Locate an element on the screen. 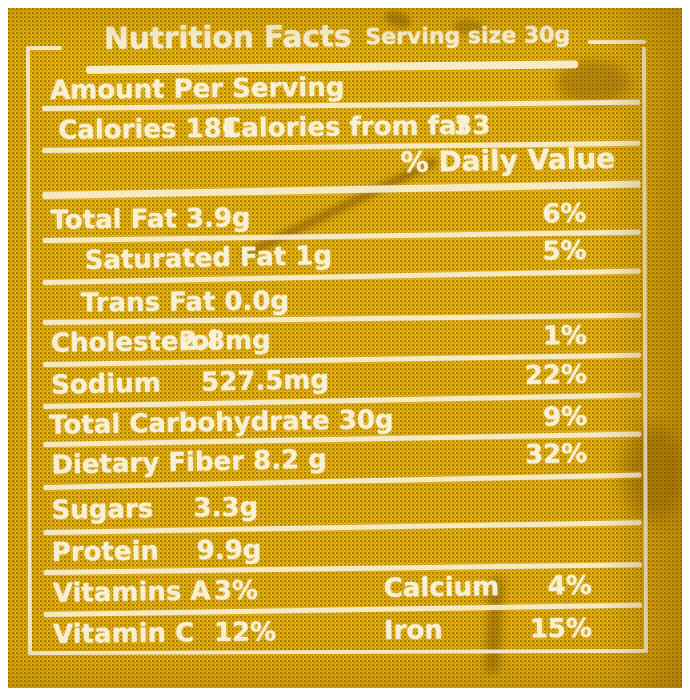 The width and height of the screenshot is (690, 700). top-border-segment-left is located at coordinates (43, 48).